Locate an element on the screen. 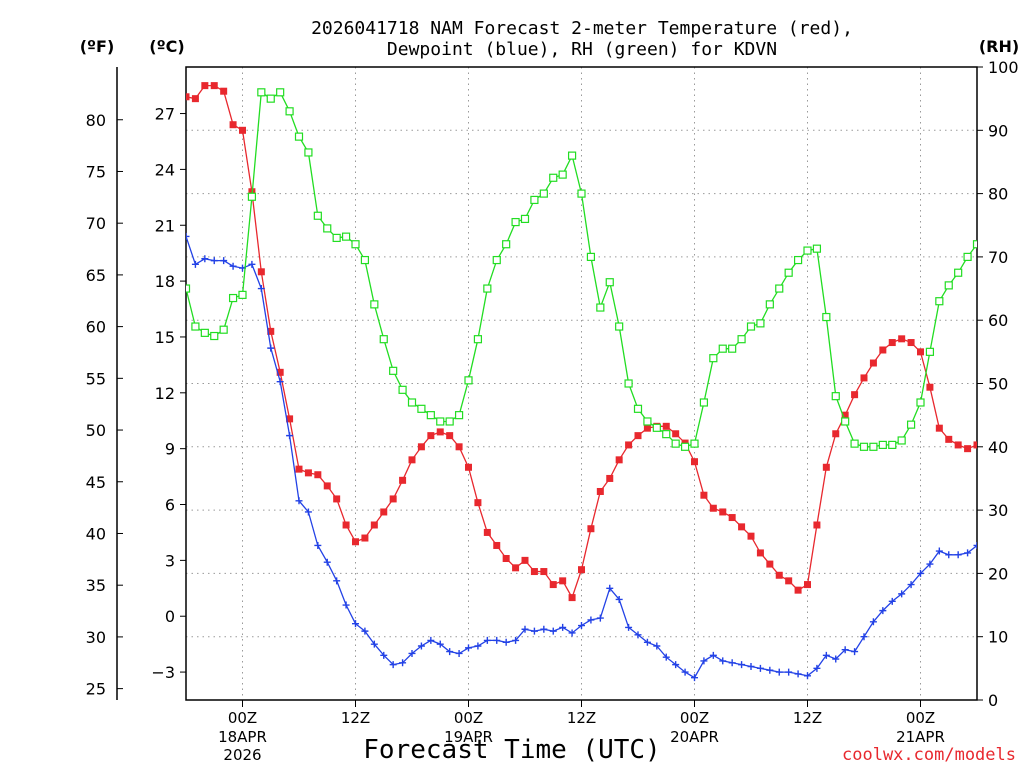  celsius-tick-label-6: 15 is located at coordinates (165, 337).